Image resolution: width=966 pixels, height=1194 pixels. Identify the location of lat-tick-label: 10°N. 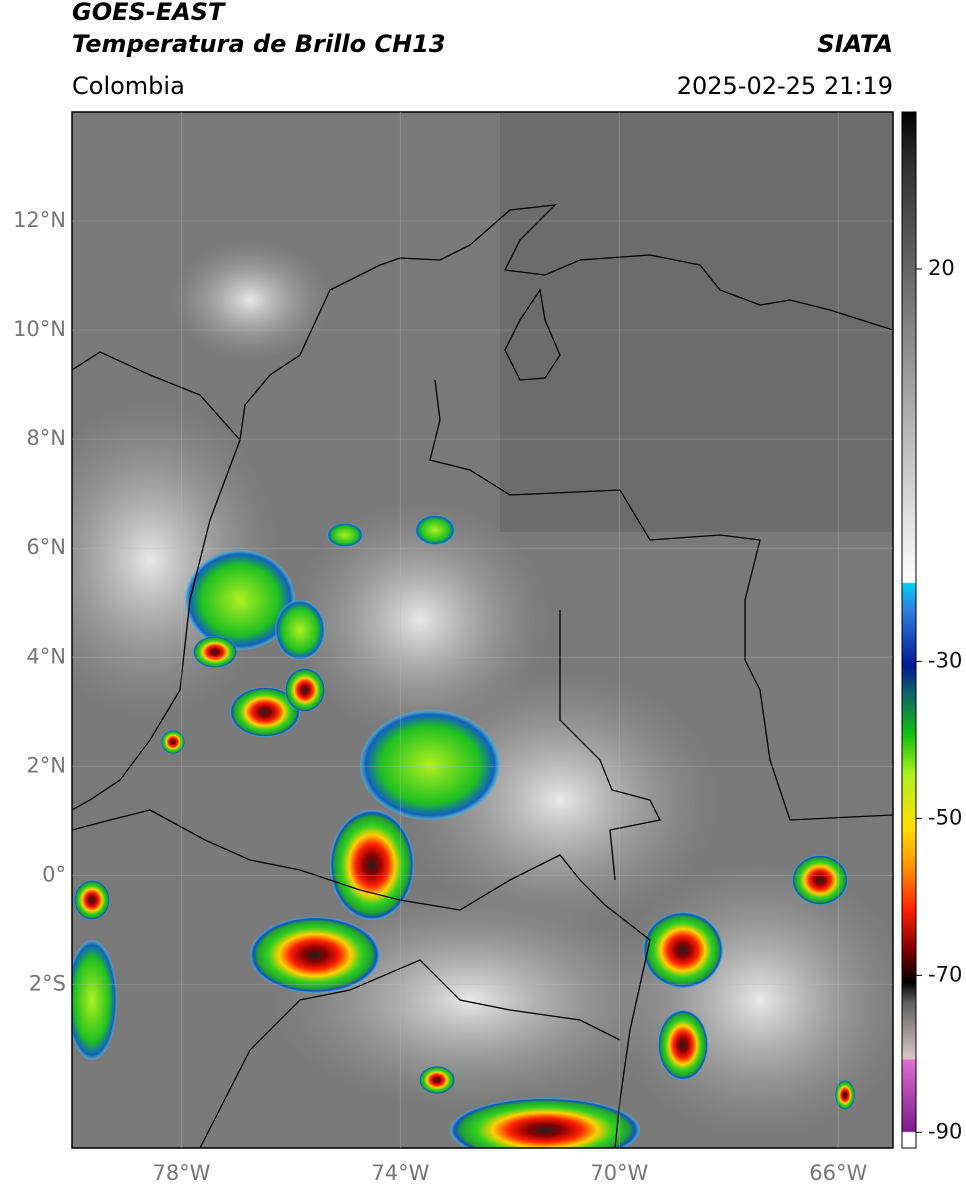
(39, 329).